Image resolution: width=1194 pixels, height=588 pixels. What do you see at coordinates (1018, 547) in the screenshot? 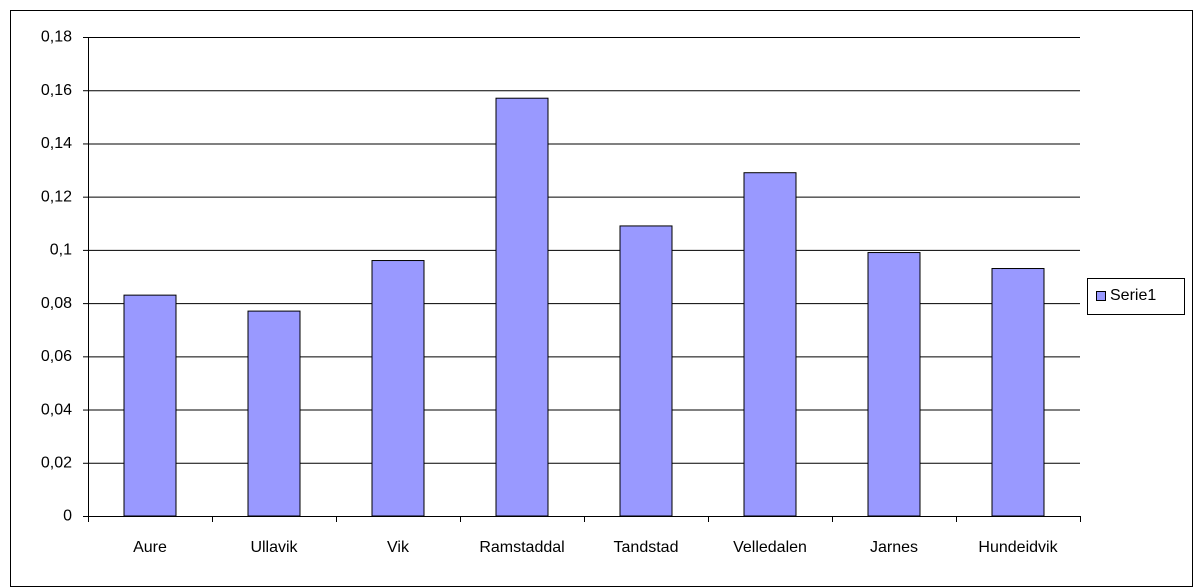
I see `x-tick-label: Hundeidvik` at bounding box center [1018, 547].